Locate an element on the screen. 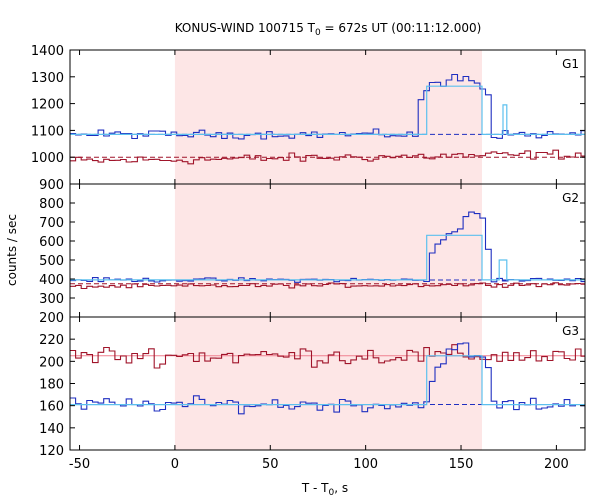 The width and height of the screenshot is (600, 500). y-tick-label: 800 is located at coordinates (51, 204).